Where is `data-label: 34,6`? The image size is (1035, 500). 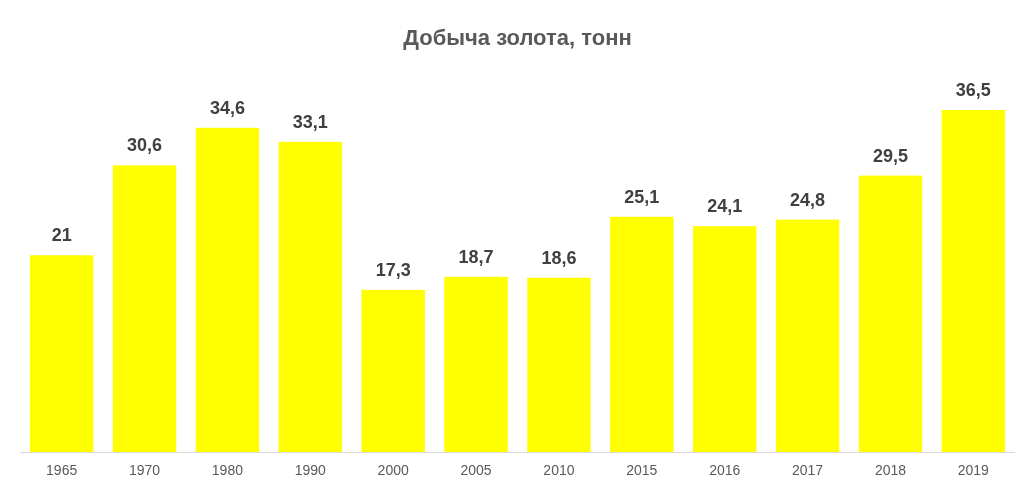
data-label: 34,6 is located at coordinates (227, 107).